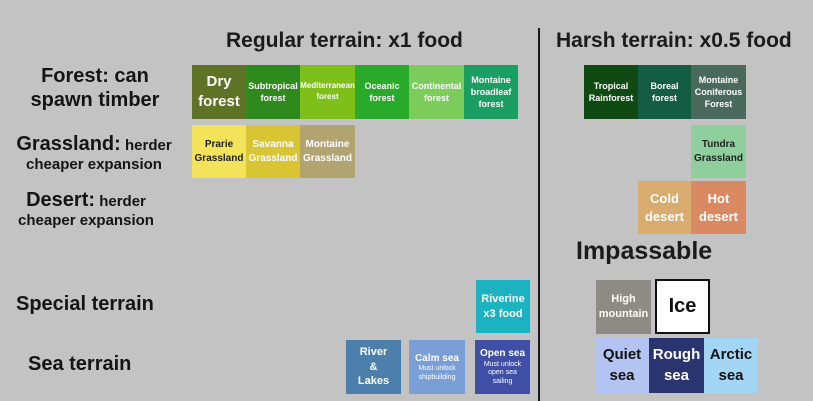  Describe the element at coordinates (382, 85) in the screenshot. I see `tile-line: Oceanic` at that location.